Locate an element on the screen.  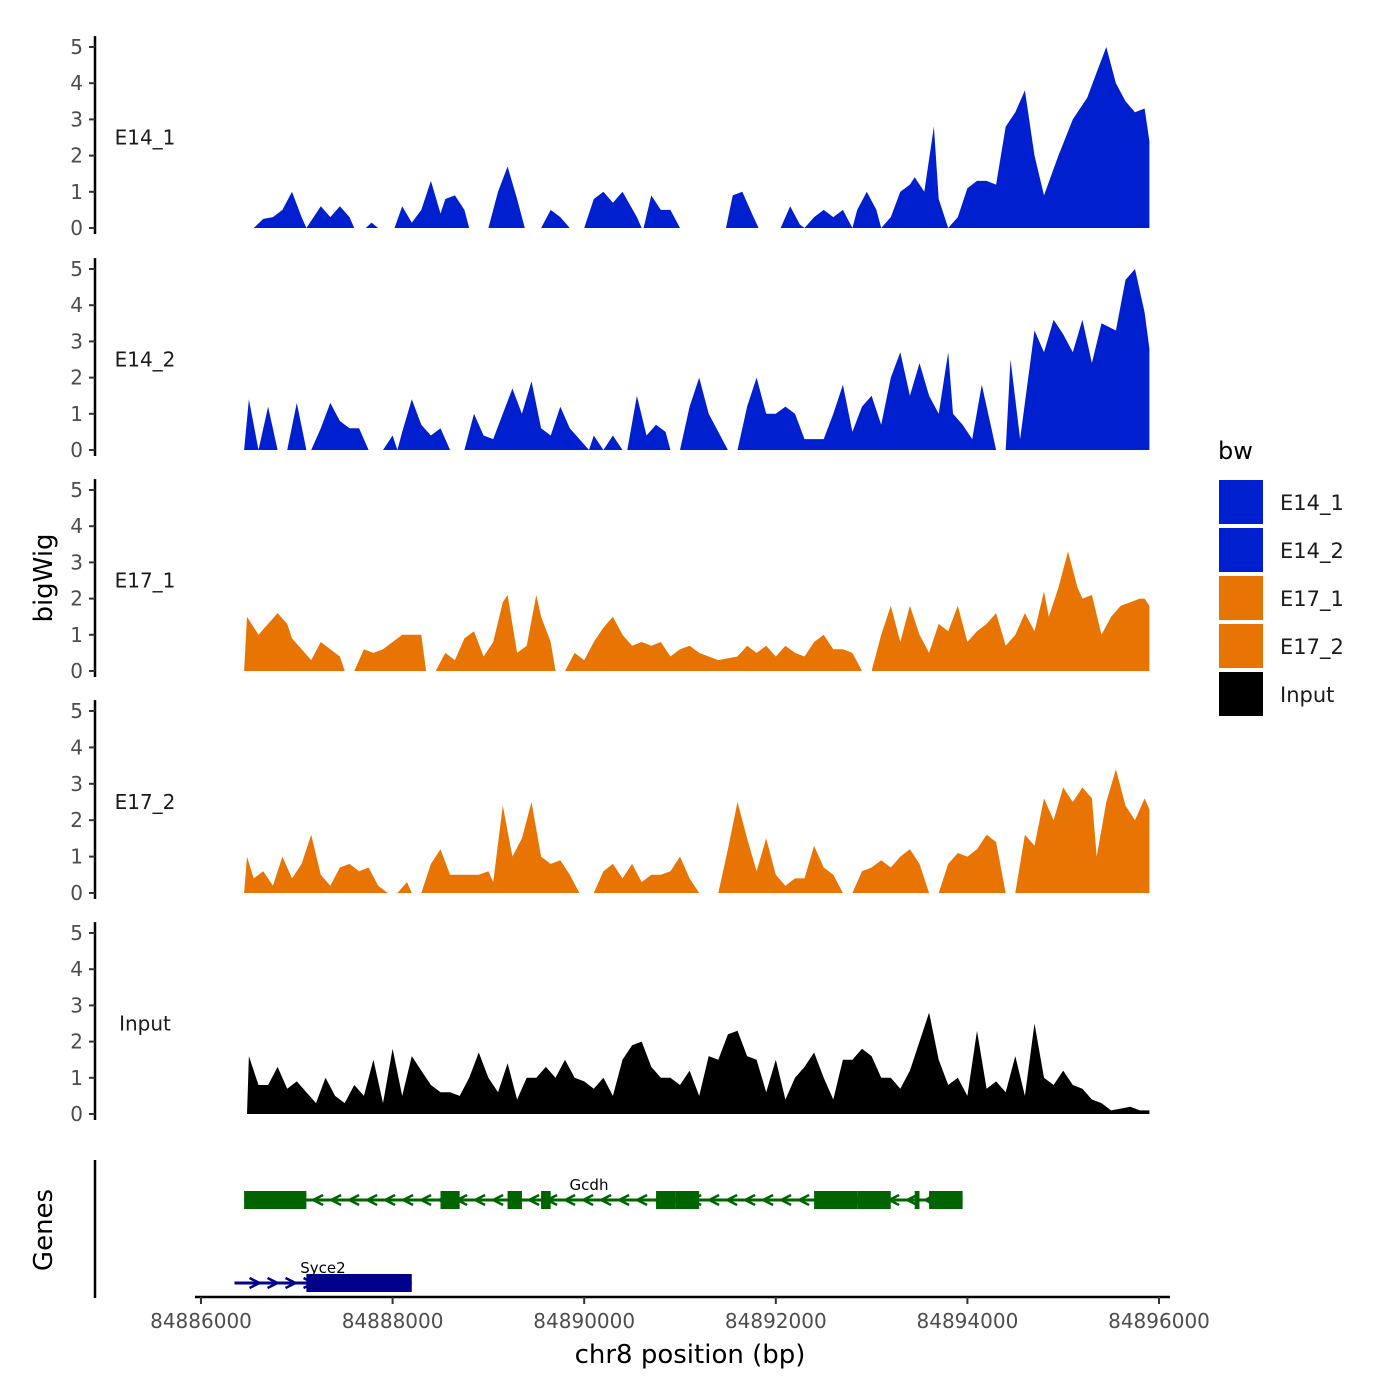
x-tick-label: 84894000 is located at coordinates (968, 1321).